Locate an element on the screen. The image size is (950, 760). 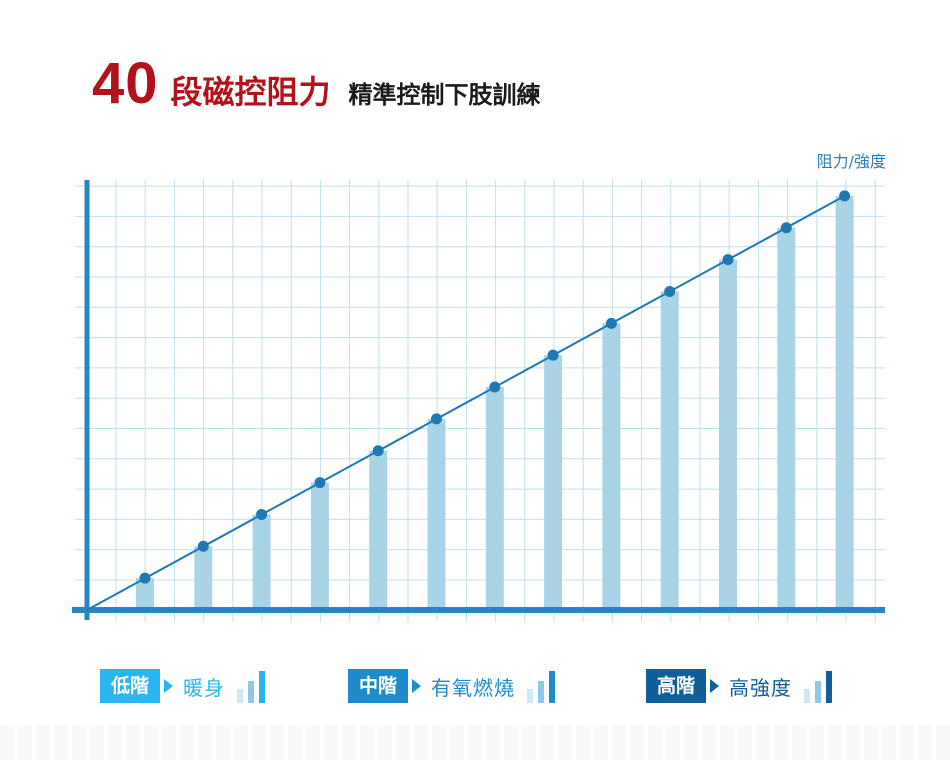
legend-low-tag: 低階 is located at coordinates (130, 686).